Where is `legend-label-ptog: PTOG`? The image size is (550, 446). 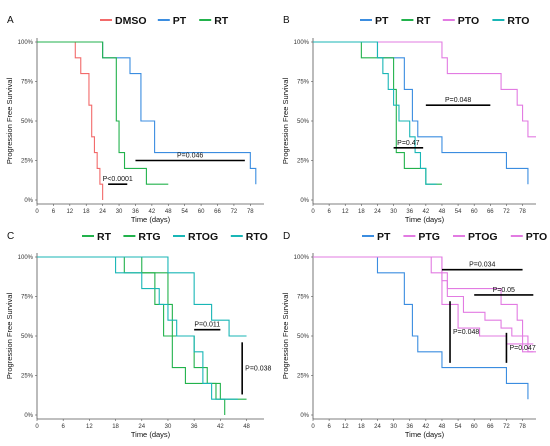 legend-label-ptog: PTOG is located at coordinates (483, 237).